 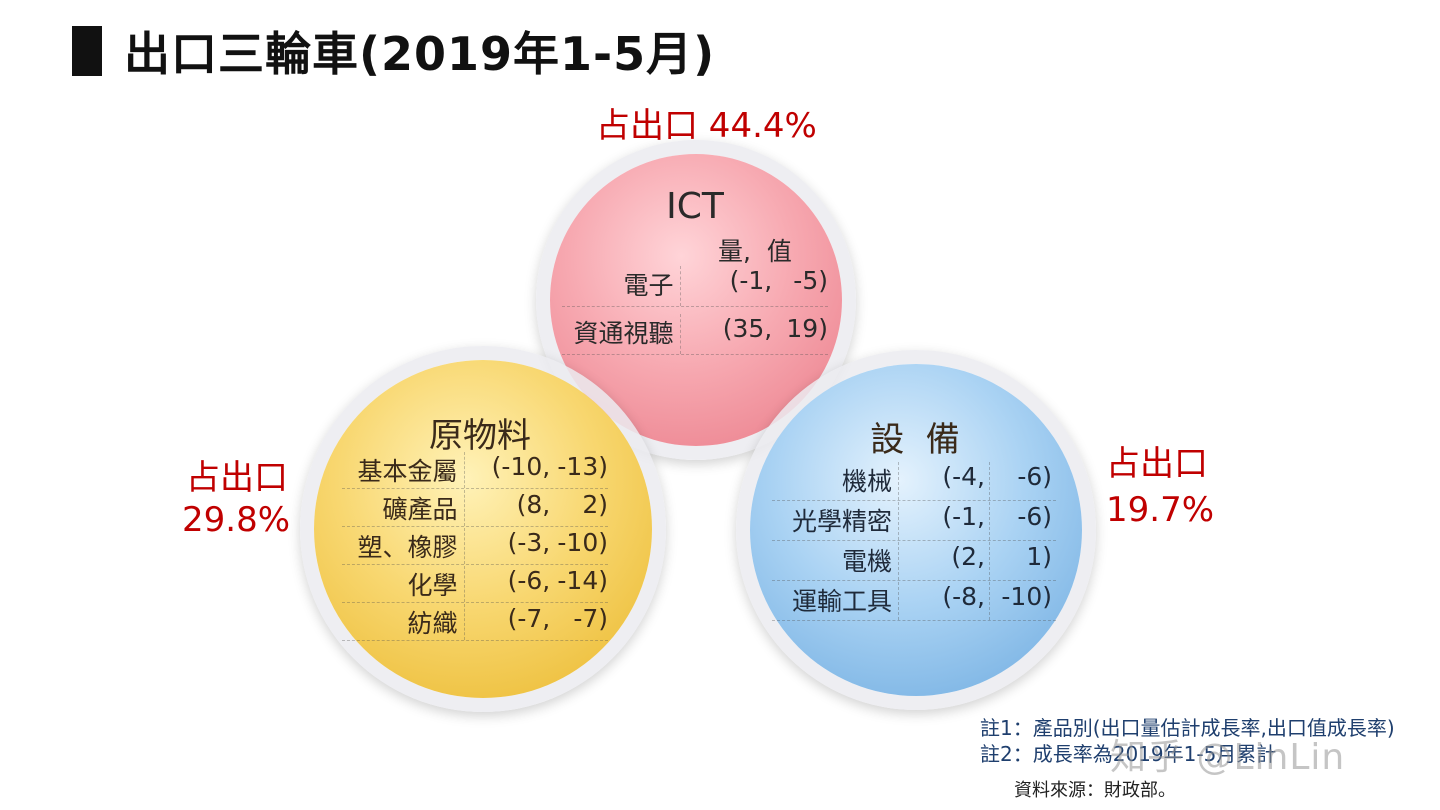 I want to click on materials-row-label: 塑、橡膠, so click(x=403, y=546).